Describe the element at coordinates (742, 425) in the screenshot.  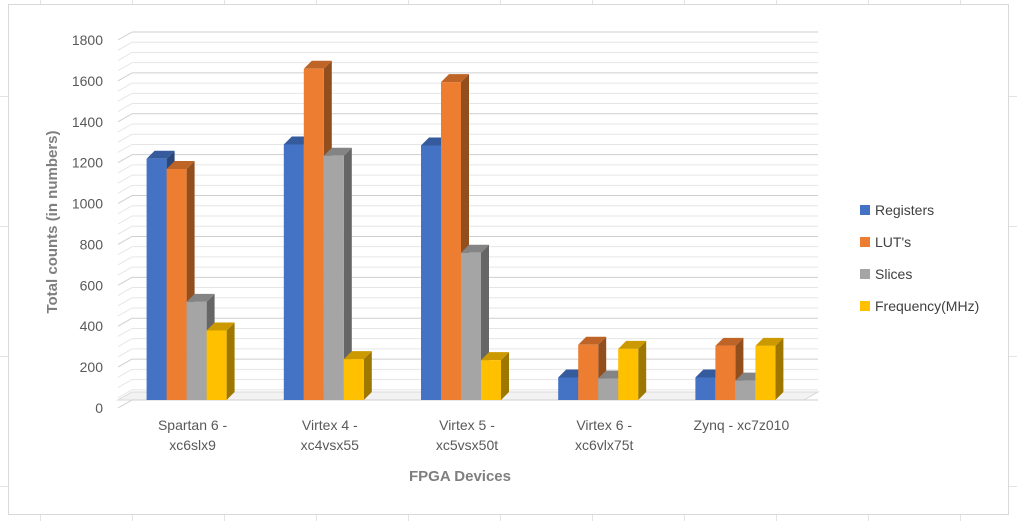
I see `x-category-label: Zynq - xc7z010` at that location.